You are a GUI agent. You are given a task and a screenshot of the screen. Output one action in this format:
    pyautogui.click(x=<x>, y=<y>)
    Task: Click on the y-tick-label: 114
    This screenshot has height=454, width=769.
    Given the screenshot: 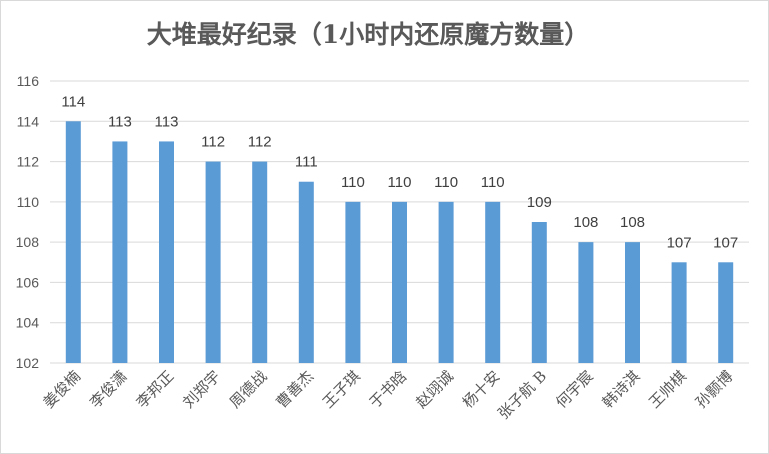 What is the action you would take?
    pyautogui.click(x=28, y=121)
    